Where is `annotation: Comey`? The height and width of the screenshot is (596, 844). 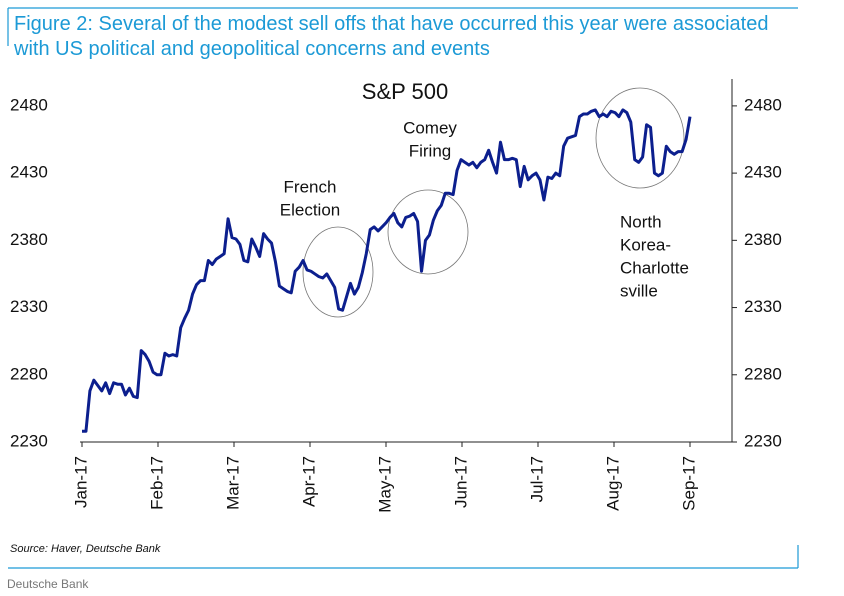 annotation: Comey is located at coordinates (430, 127).